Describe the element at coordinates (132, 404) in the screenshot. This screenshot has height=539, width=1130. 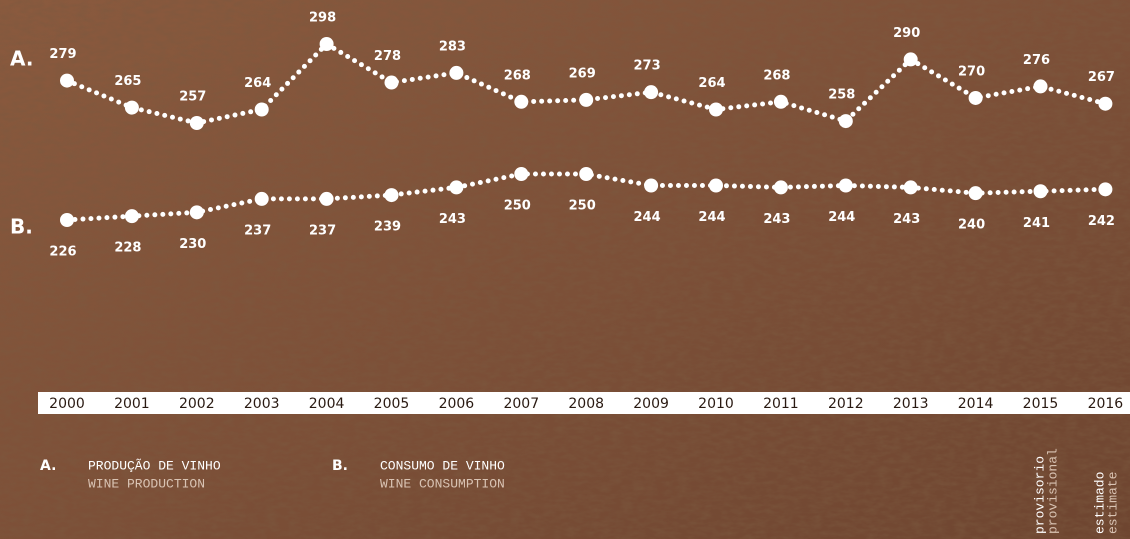
I see `x-tick-label: 2001` at that location.